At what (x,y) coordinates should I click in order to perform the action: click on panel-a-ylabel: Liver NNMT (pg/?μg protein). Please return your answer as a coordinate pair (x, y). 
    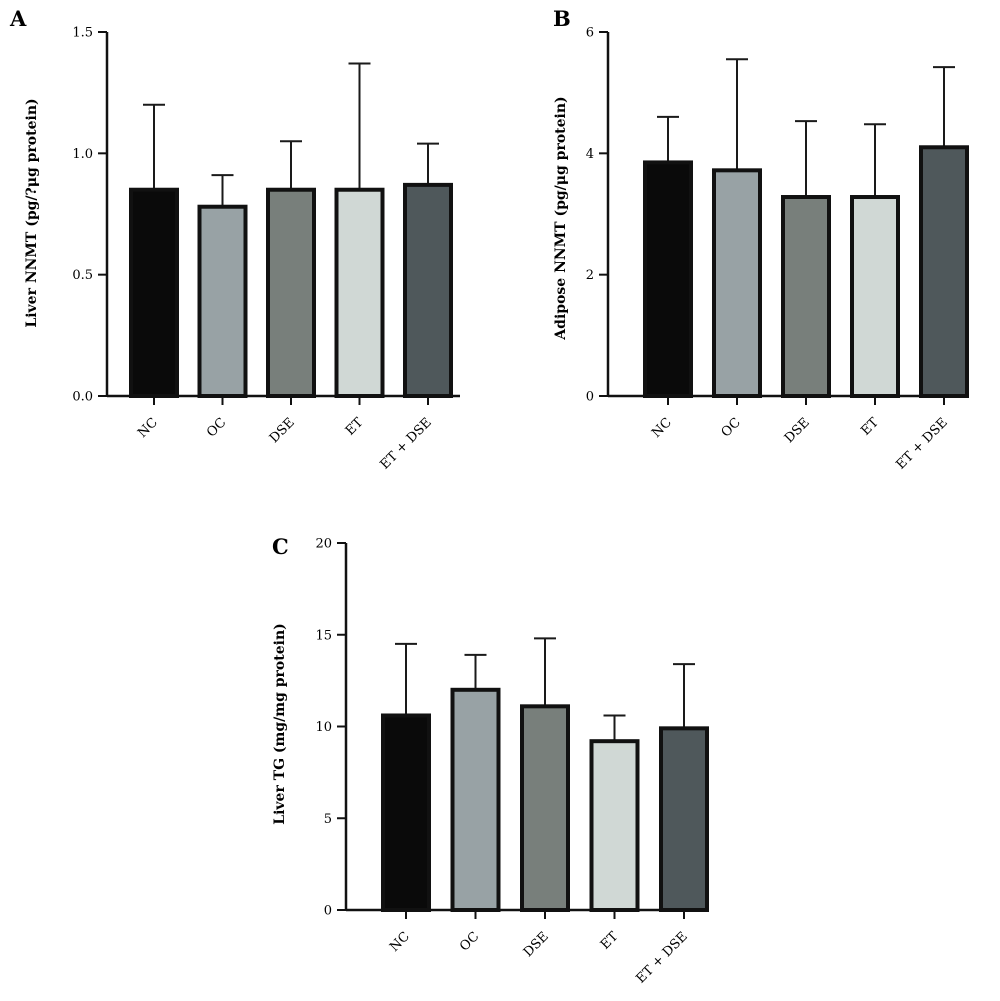
    Looking at the image, I should click on (32, 212).